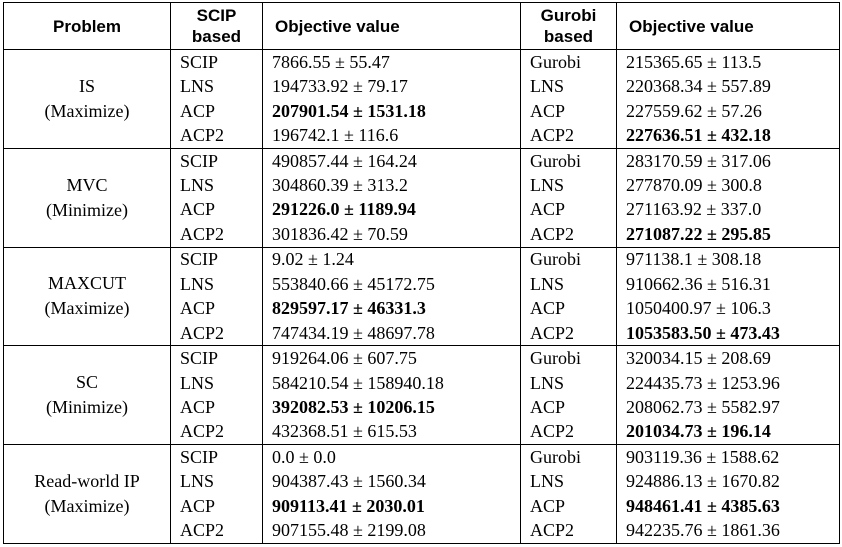 Image resolution: width=842 pixels, height=547 pixels. What do you see at coordinates (728, 333) in the screenshot?
I see `gurobi-objective-cell: 1053583.50 ± 473.43` at bounding box center [728, 333].